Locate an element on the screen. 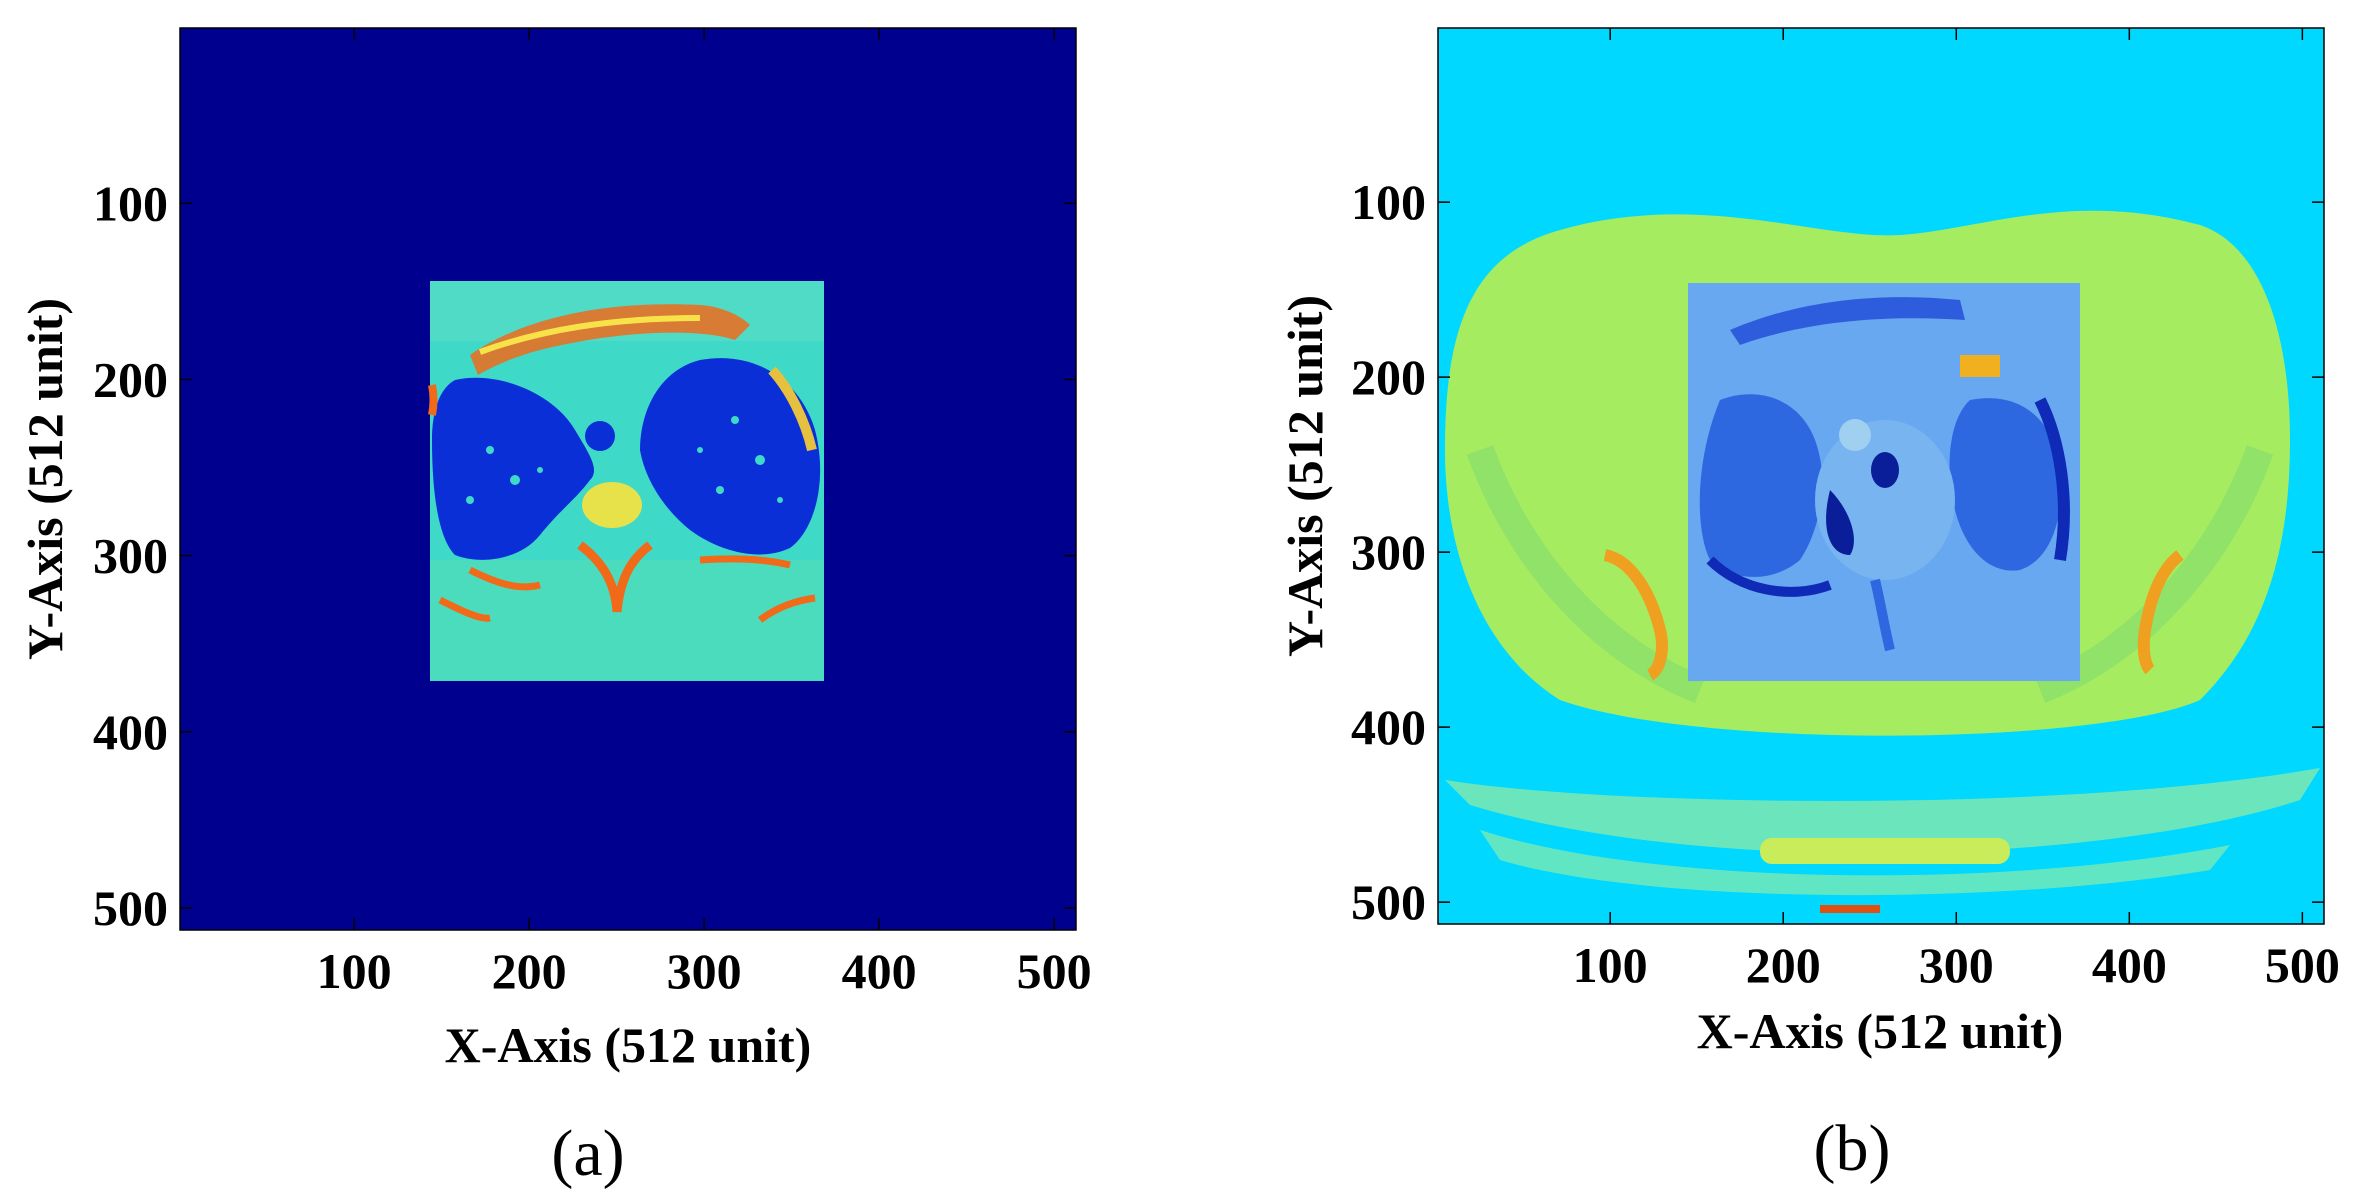 The image size is (2365, 1203). panel-b-label: (b) is located at coordinates (1852, 1148).